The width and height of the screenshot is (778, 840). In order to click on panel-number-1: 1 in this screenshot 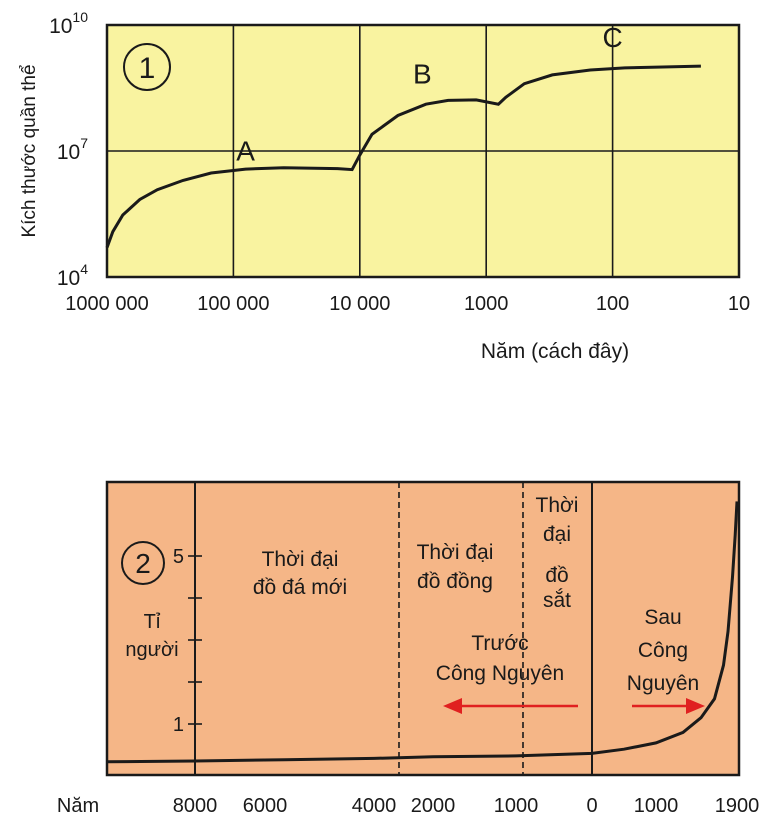, I will do `click(147, 68)`.